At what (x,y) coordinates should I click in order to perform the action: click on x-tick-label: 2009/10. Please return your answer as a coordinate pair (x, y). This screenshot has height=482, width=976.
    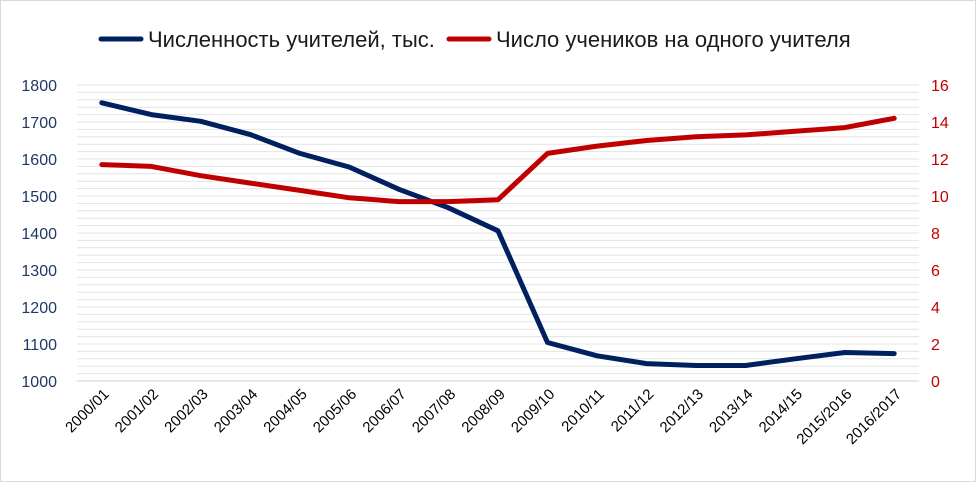
    Looking at the image, I should click on (533, 411).